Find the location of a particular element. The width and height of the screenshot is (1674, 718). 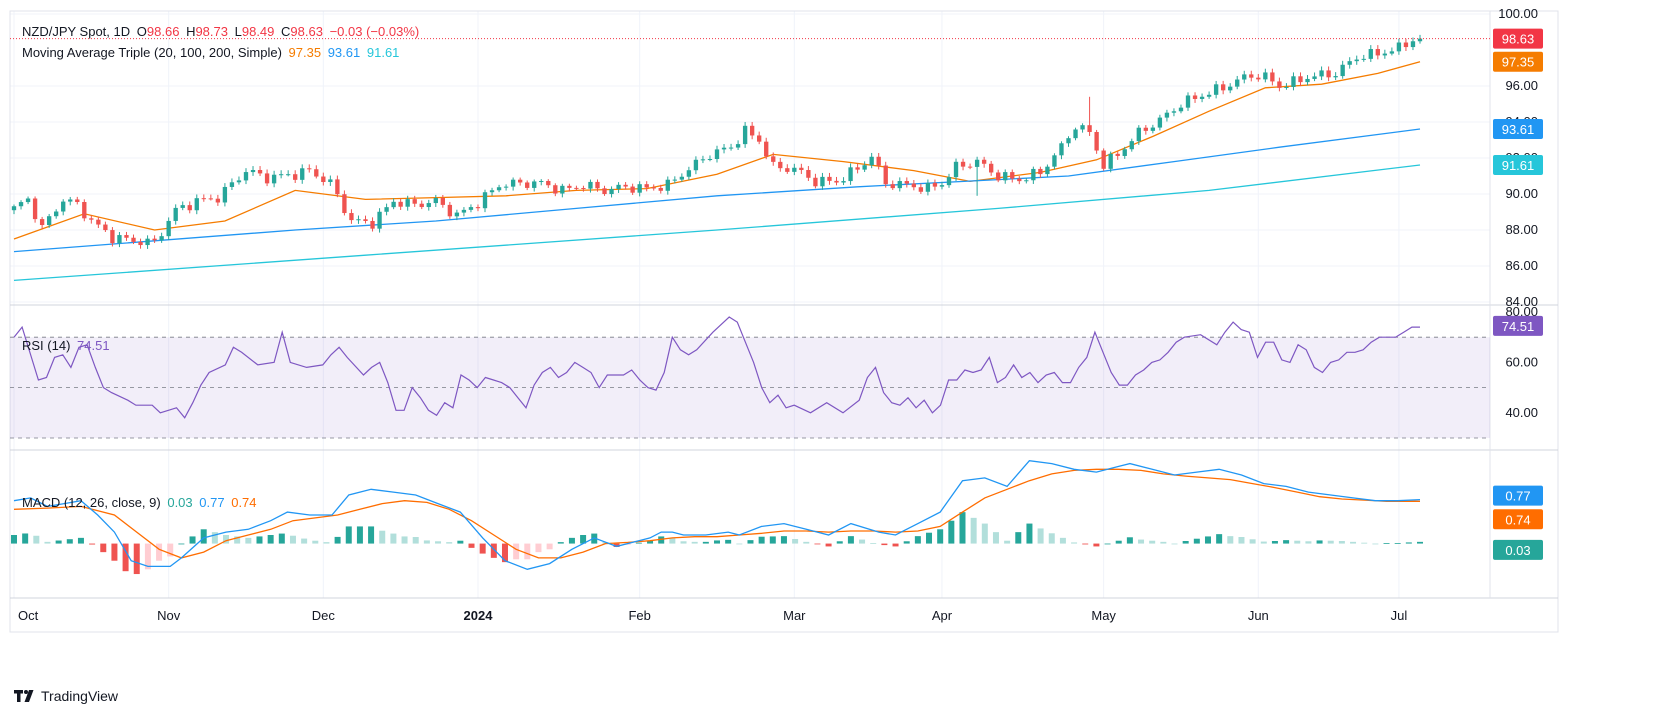

ma200-value: 91.61 is located at coordinates (383, 52).